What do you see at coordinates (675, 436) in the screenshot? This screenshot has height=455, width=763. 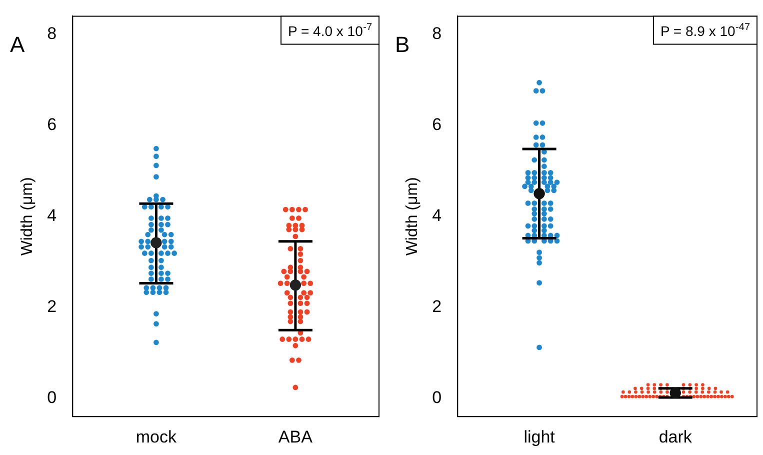 I see `x-tick-label: dark` at bounding box center [675, 436].